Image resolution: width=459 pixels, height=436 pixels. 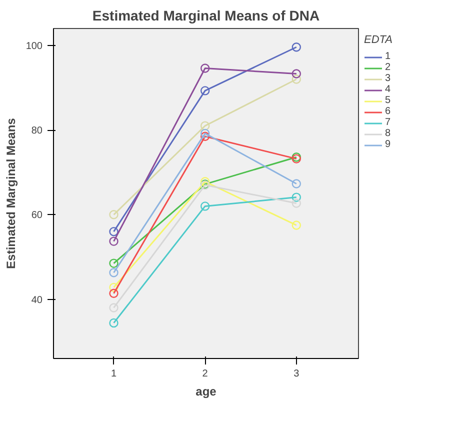 I want to click on x-tick-label: 3, so click(x=297, y=374).